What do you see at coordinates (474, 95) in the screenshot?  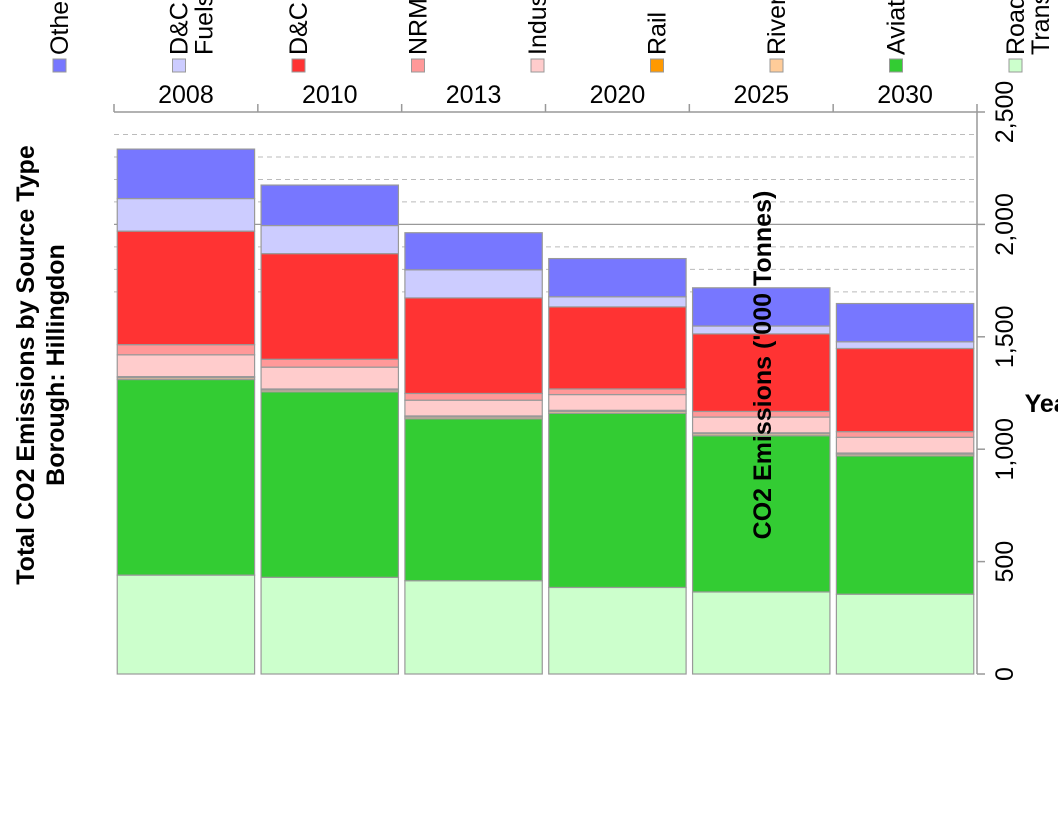 I see `category-tick-label: 2013` at bounding box center [474, 95].